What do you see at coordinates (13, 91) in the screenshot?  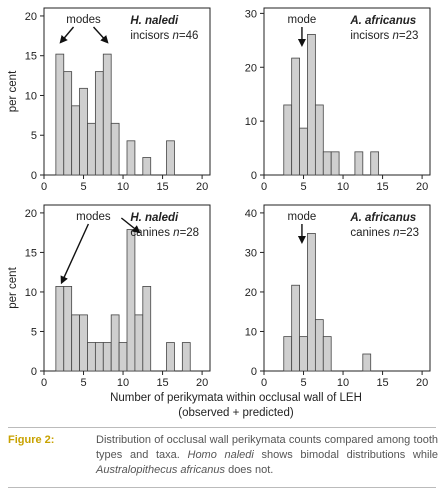 I see `y-axis-label: per cent` at bounding box center [13, 91].